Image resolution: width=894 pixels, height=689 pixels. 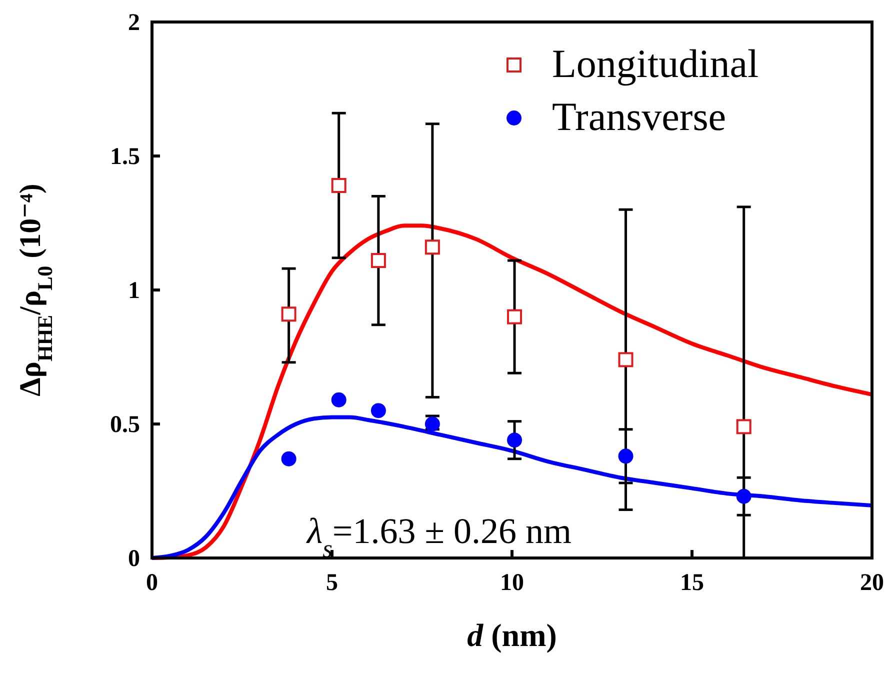 I want to click on y-tick-label: 2, so click(x=134, y=23).